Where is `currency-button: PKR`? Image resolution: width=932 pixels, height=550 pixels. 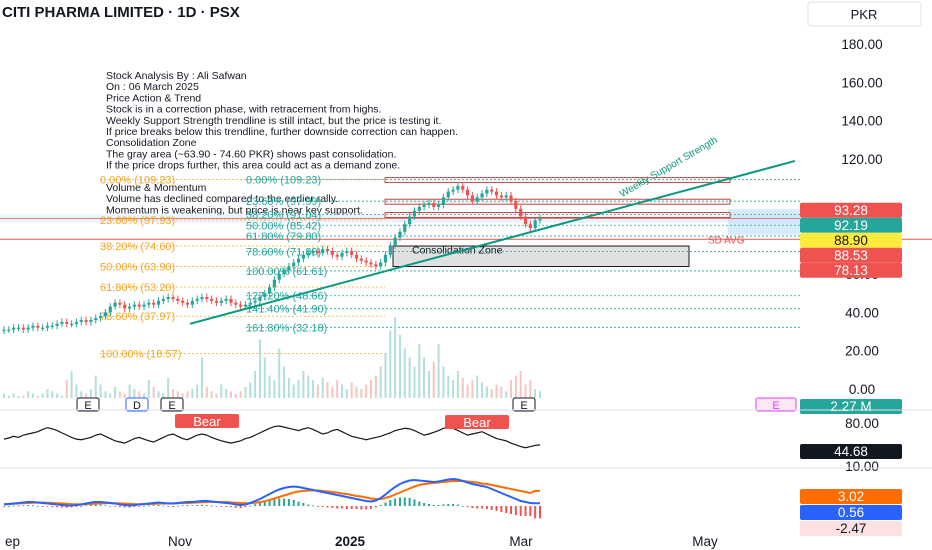 currency-button: PKR is located at coordinates (864, 14).